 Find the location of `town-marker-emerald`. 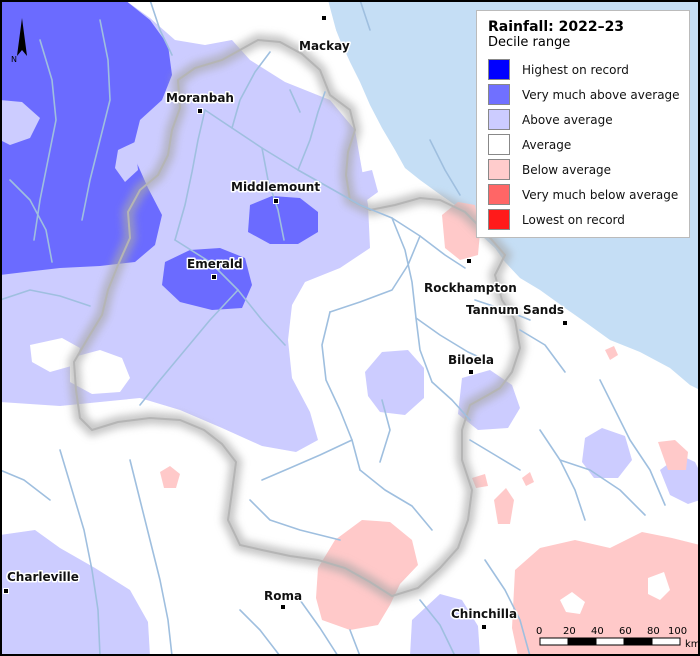

town-marker-emerald is located at coordinates (214, 277).